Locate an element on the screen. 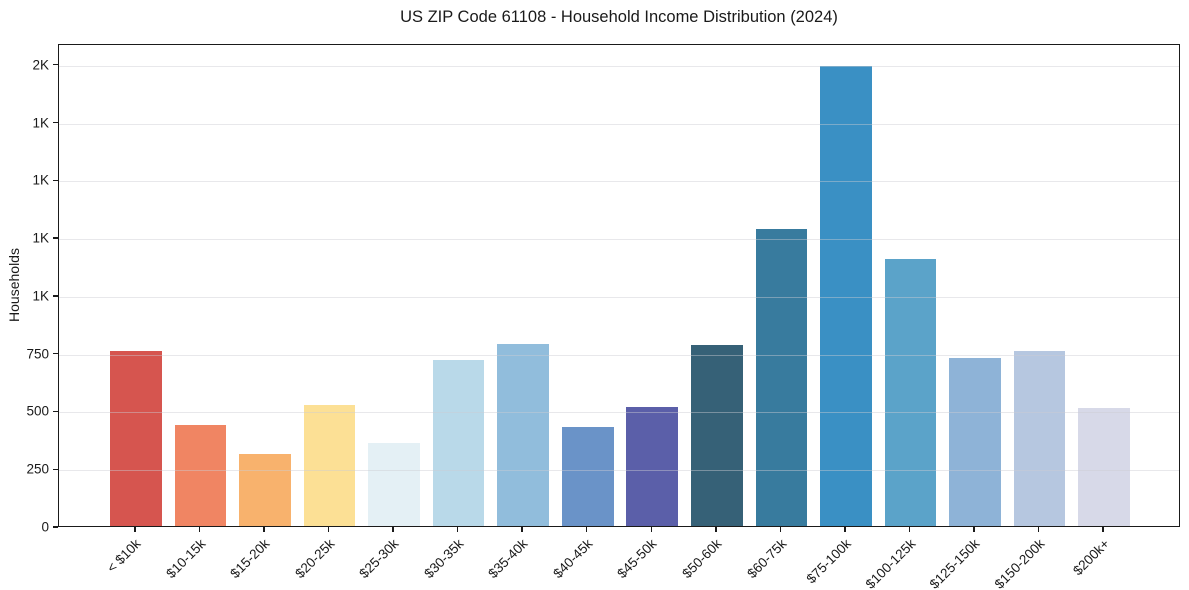 This screenshot has width=1189, height=590. x-tick-label: $10-15k is located at coordinates (185, 559).